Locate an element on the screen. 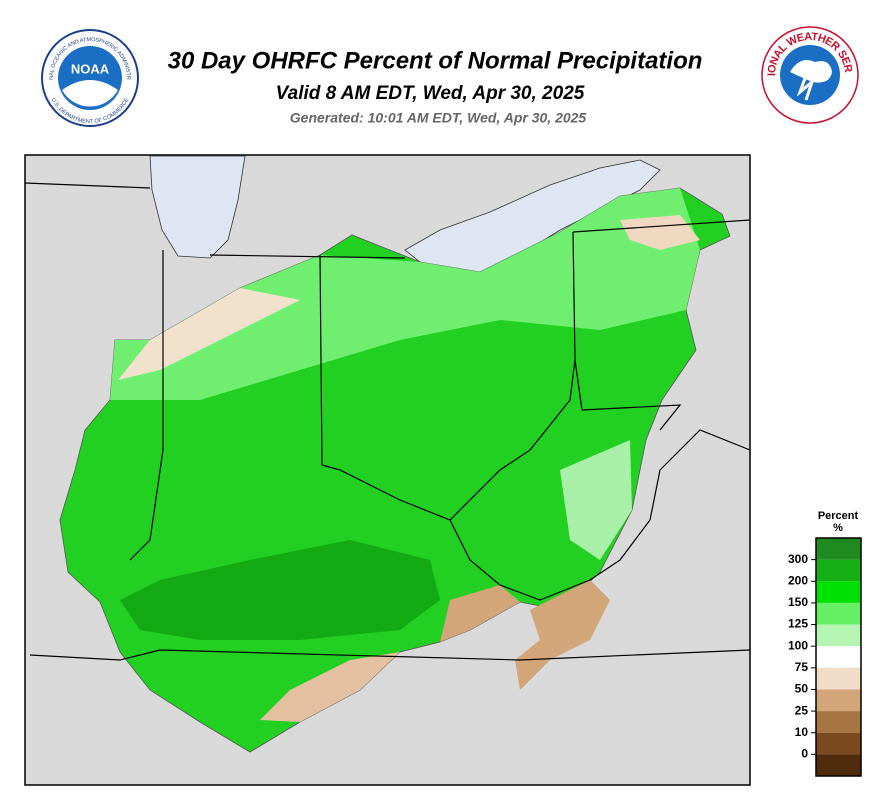 Image resolution: width=888 pixels, height=800 pixels. legend-tick-label: 0 is located at coordinates (804, 754).